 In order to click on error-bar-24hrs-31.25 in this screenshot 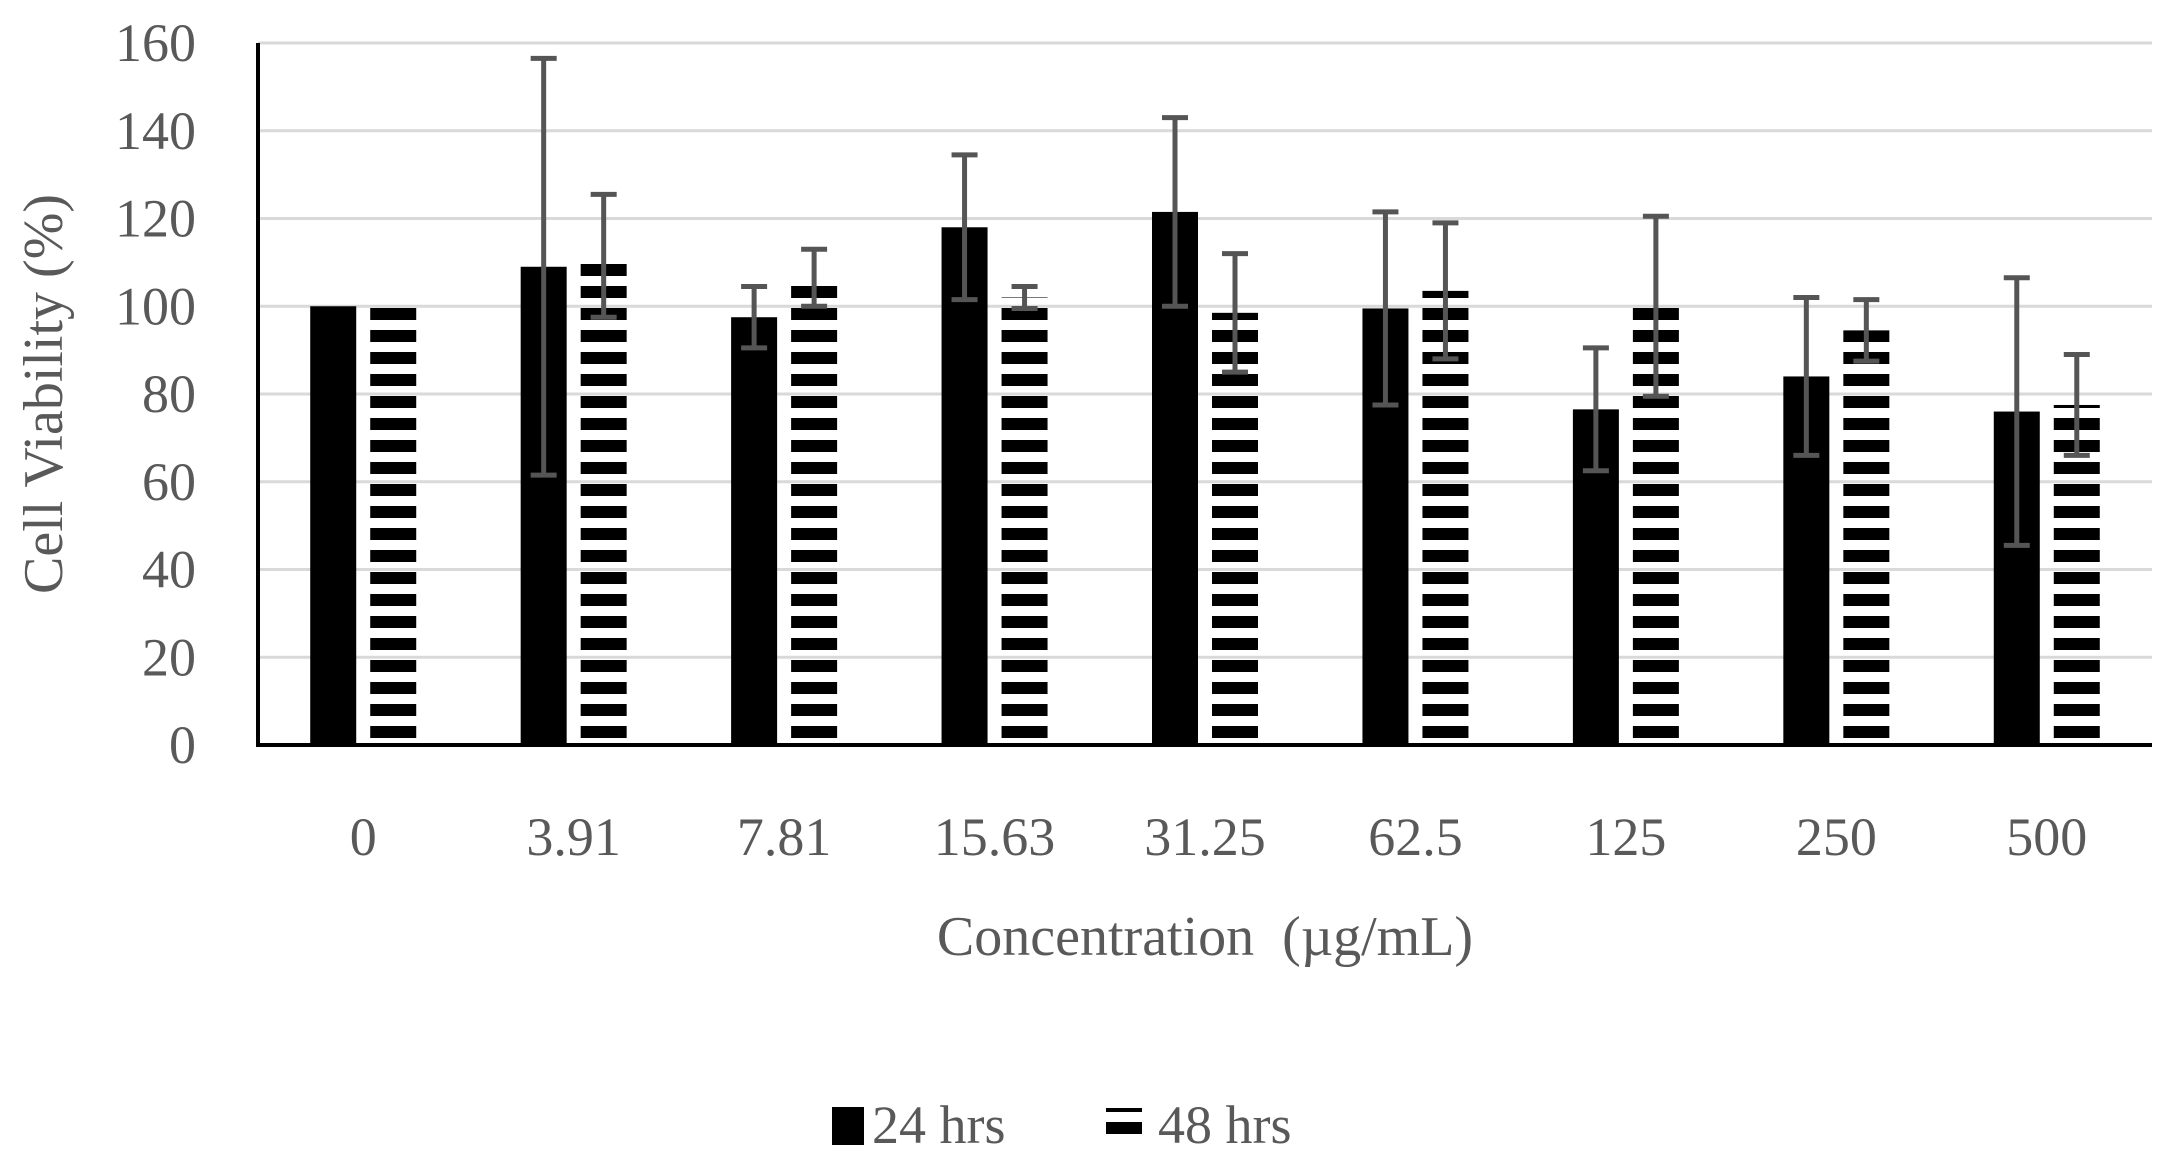, I will do `click(1175, 212)`.